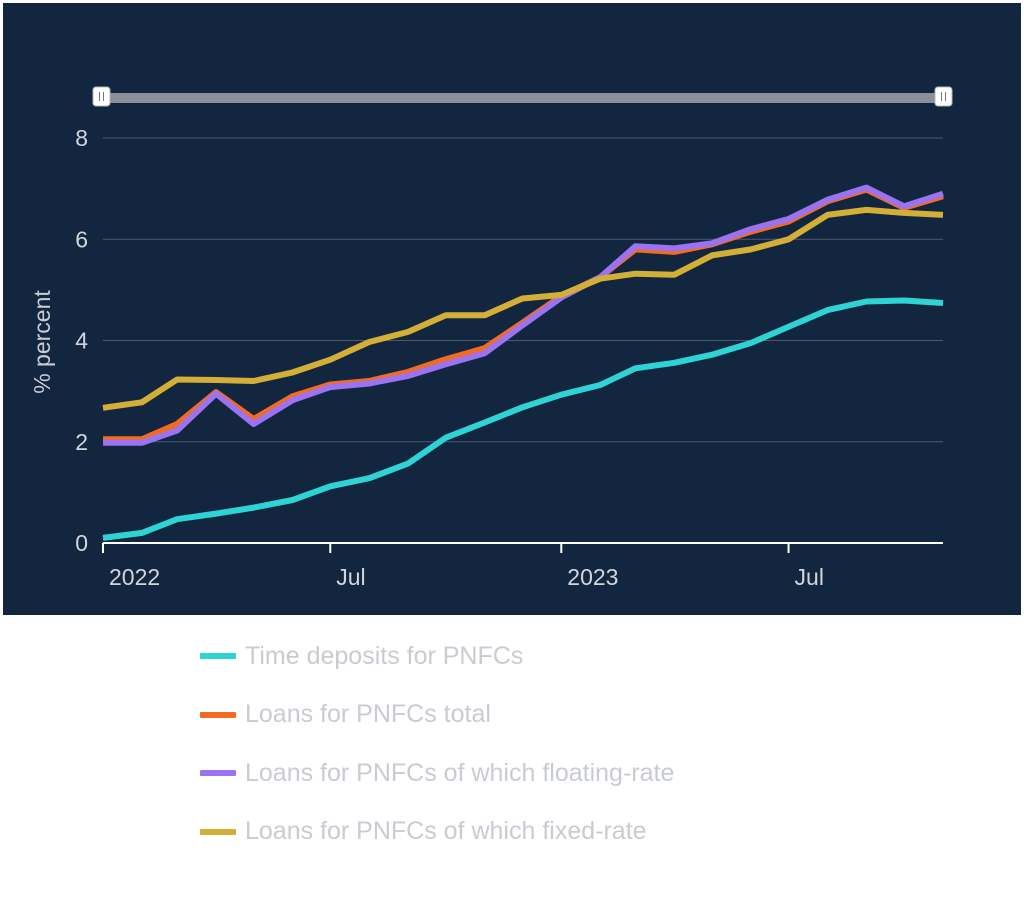 The height and width of the screenshot is (898, 1024). I want to click on legend-item: Loans for PNFCs total, so click(550, 715).